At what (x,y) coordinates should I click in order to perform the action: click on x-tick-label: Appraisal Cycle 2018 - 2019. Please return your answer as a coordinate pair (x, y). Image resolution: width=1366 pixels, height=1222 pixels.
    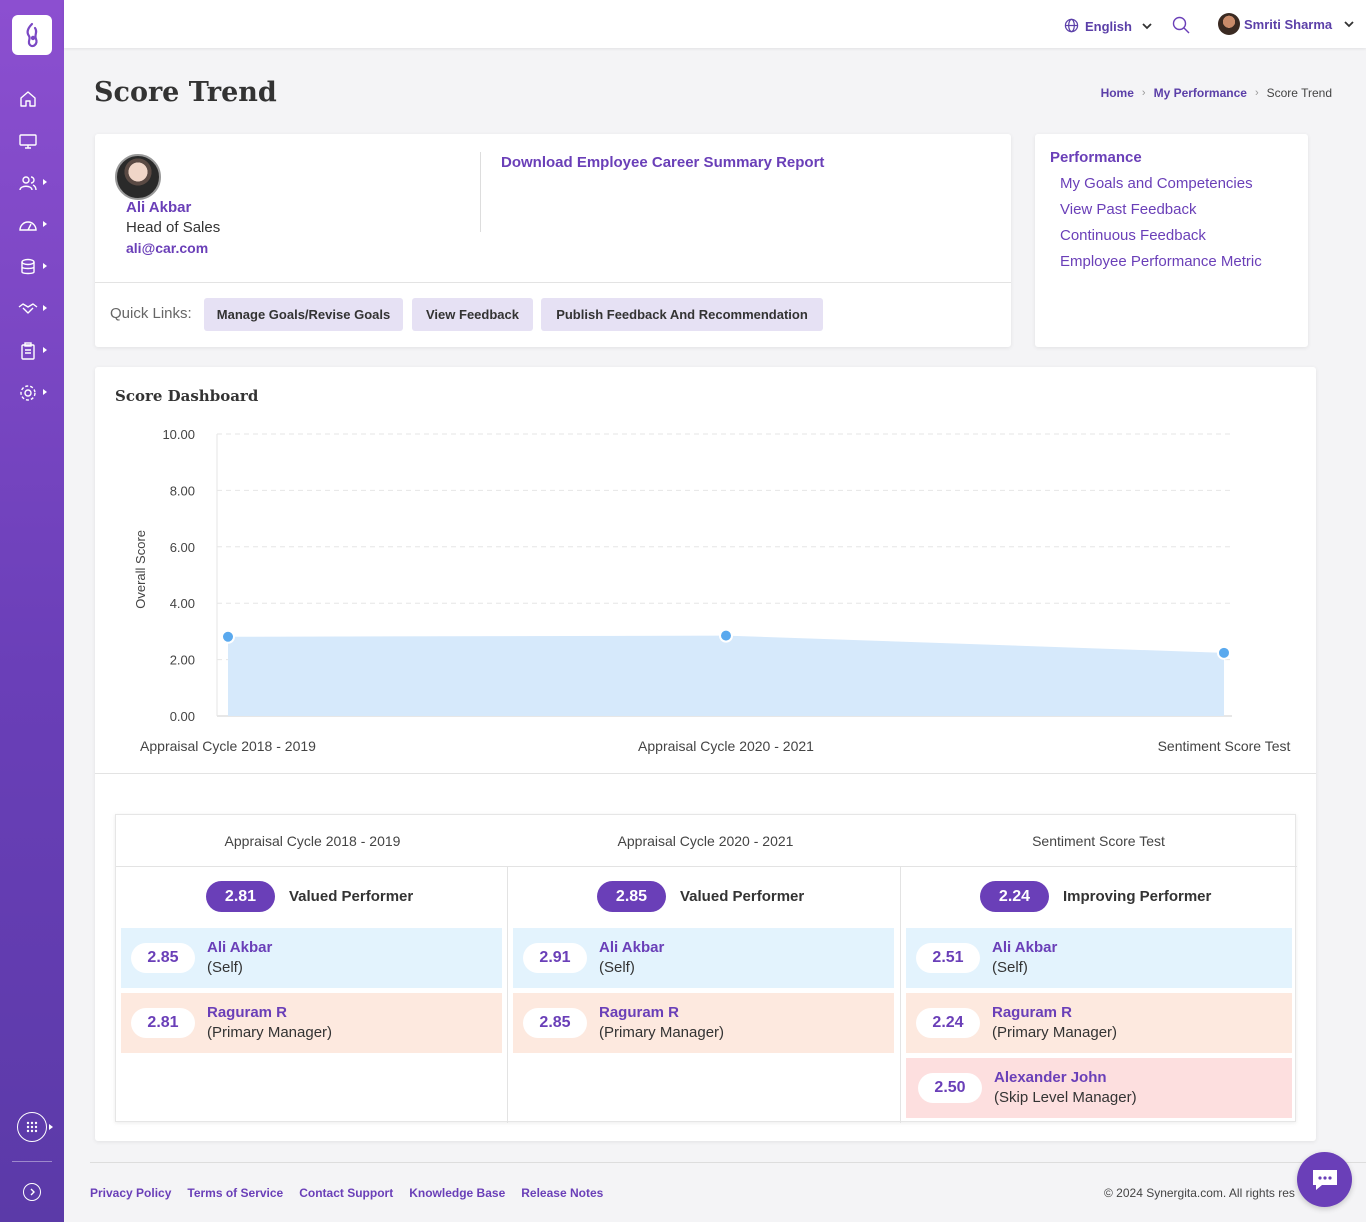
    Looking at the image, I should click on (228, 746).